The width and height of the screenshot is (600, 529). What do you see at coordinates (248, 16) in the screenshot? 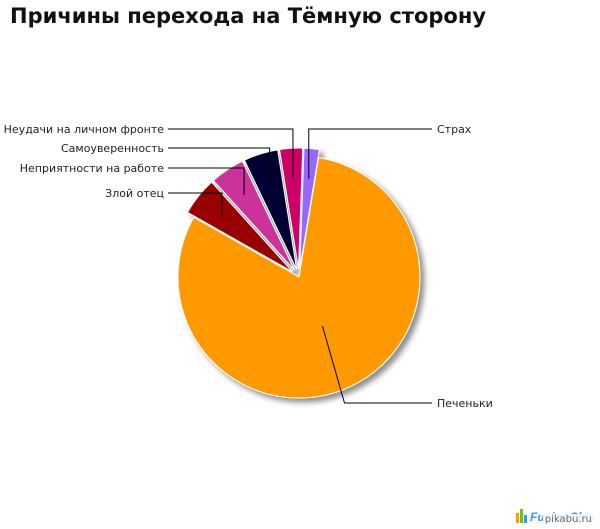
I see `chart-title: Причины перехода на Тёмную сторону` at bounding box center [248, 16].